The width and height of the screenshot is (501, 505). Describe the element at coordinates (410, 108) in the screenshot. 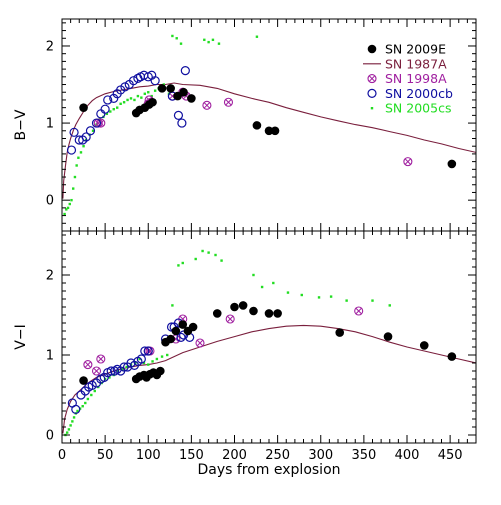

I see `legend-entry-sn-2005cs: SN 2005cs` at that location.